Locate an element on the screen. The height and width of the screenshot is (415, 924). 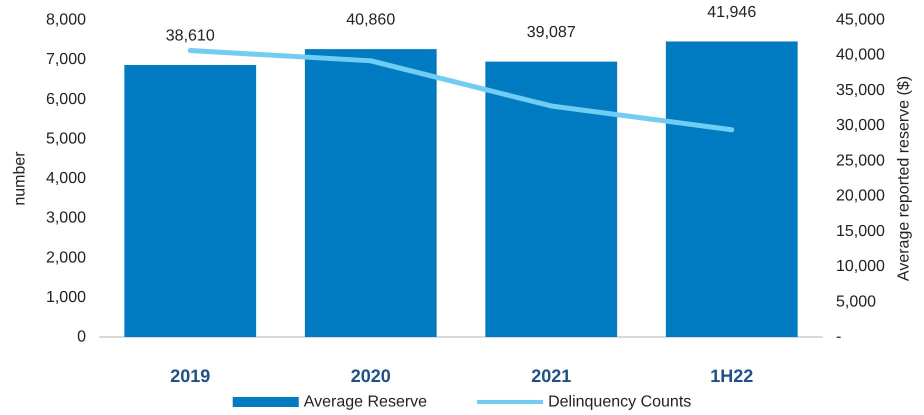
y2-tick-label: 10,000 is located at coordinates (861, 267).